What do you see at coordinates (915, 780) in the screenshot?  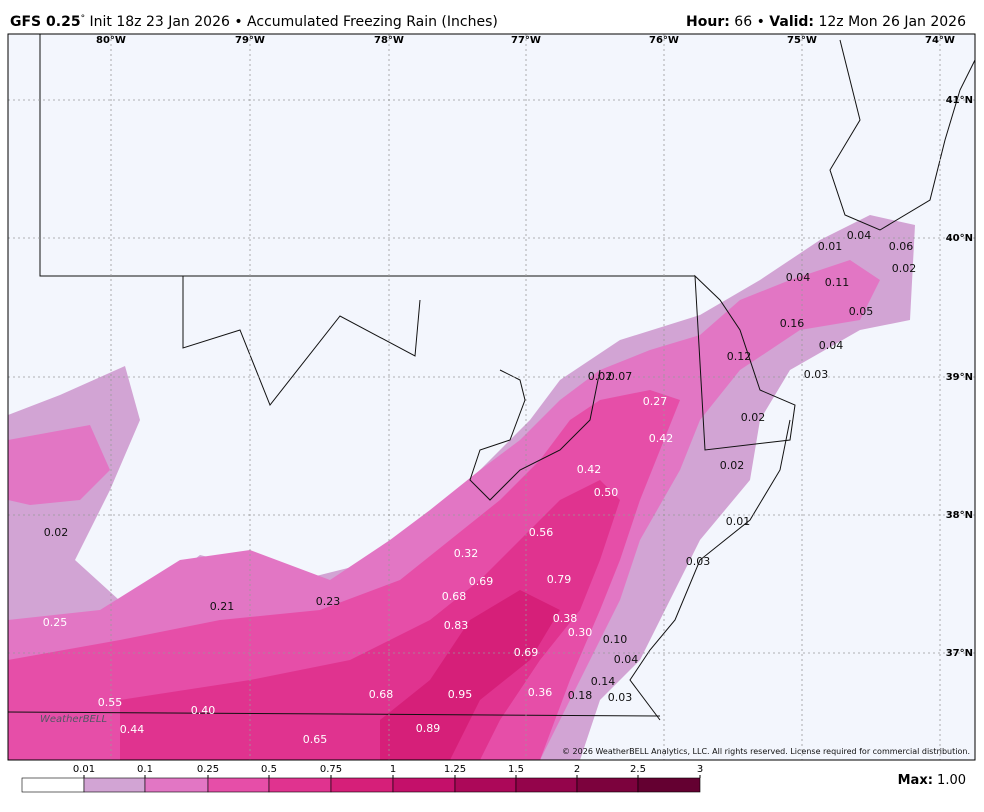 I see `max-label: Max:` at bounding box center [915, 780].